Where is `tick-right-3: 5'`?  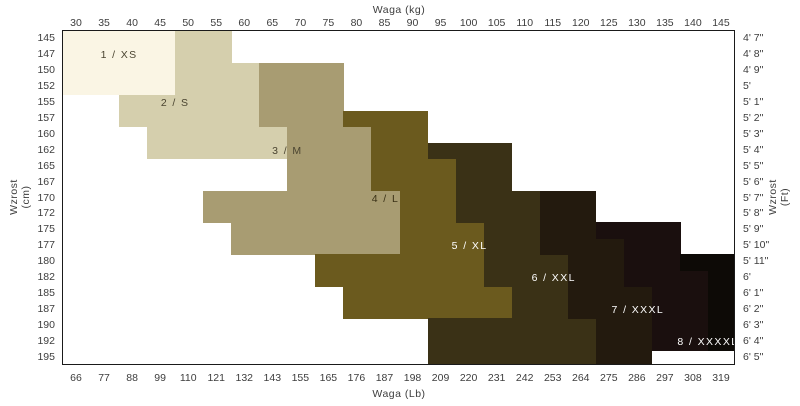
tick-right-3: 5' is located at coordinates (747, 85).